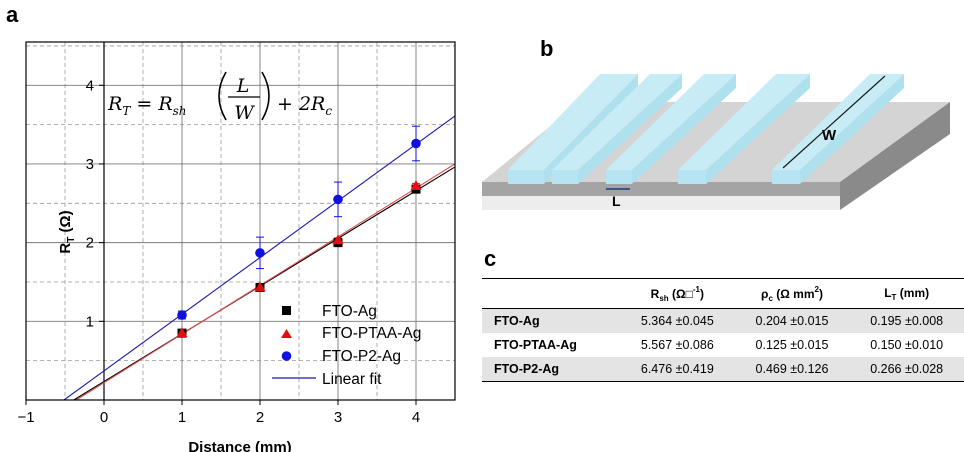  Describe the element at coordinates (677, 320) in the screenshot. I see `cell-rsh: 5.364 ±0.045` at that location.